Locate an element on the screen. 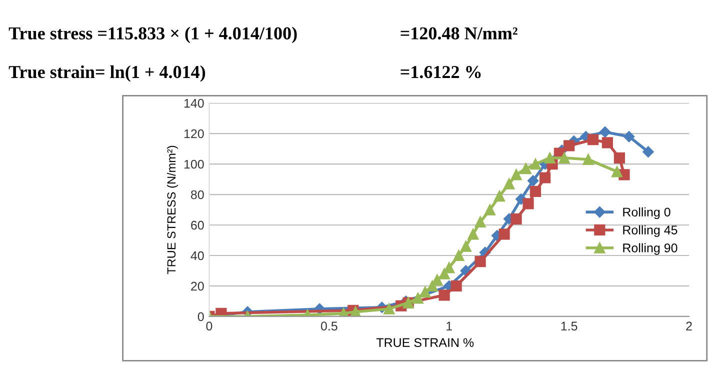  y-tick-label: 0 is located at coordinates (201, 317).